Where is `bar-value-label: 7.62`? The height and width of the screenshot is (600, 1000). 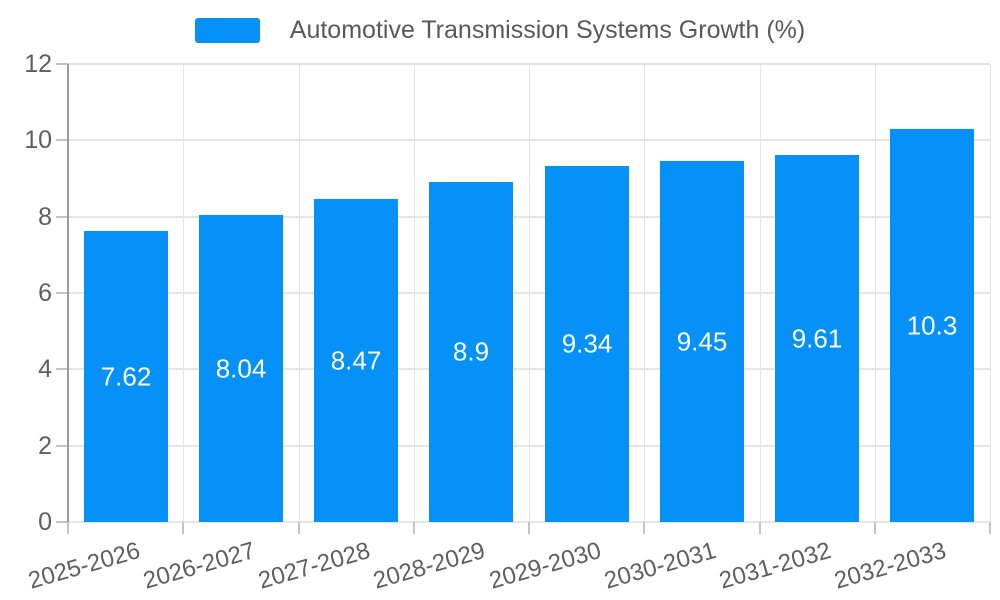
bar-value-label: 7.62 is located at coordinates (126, 376).